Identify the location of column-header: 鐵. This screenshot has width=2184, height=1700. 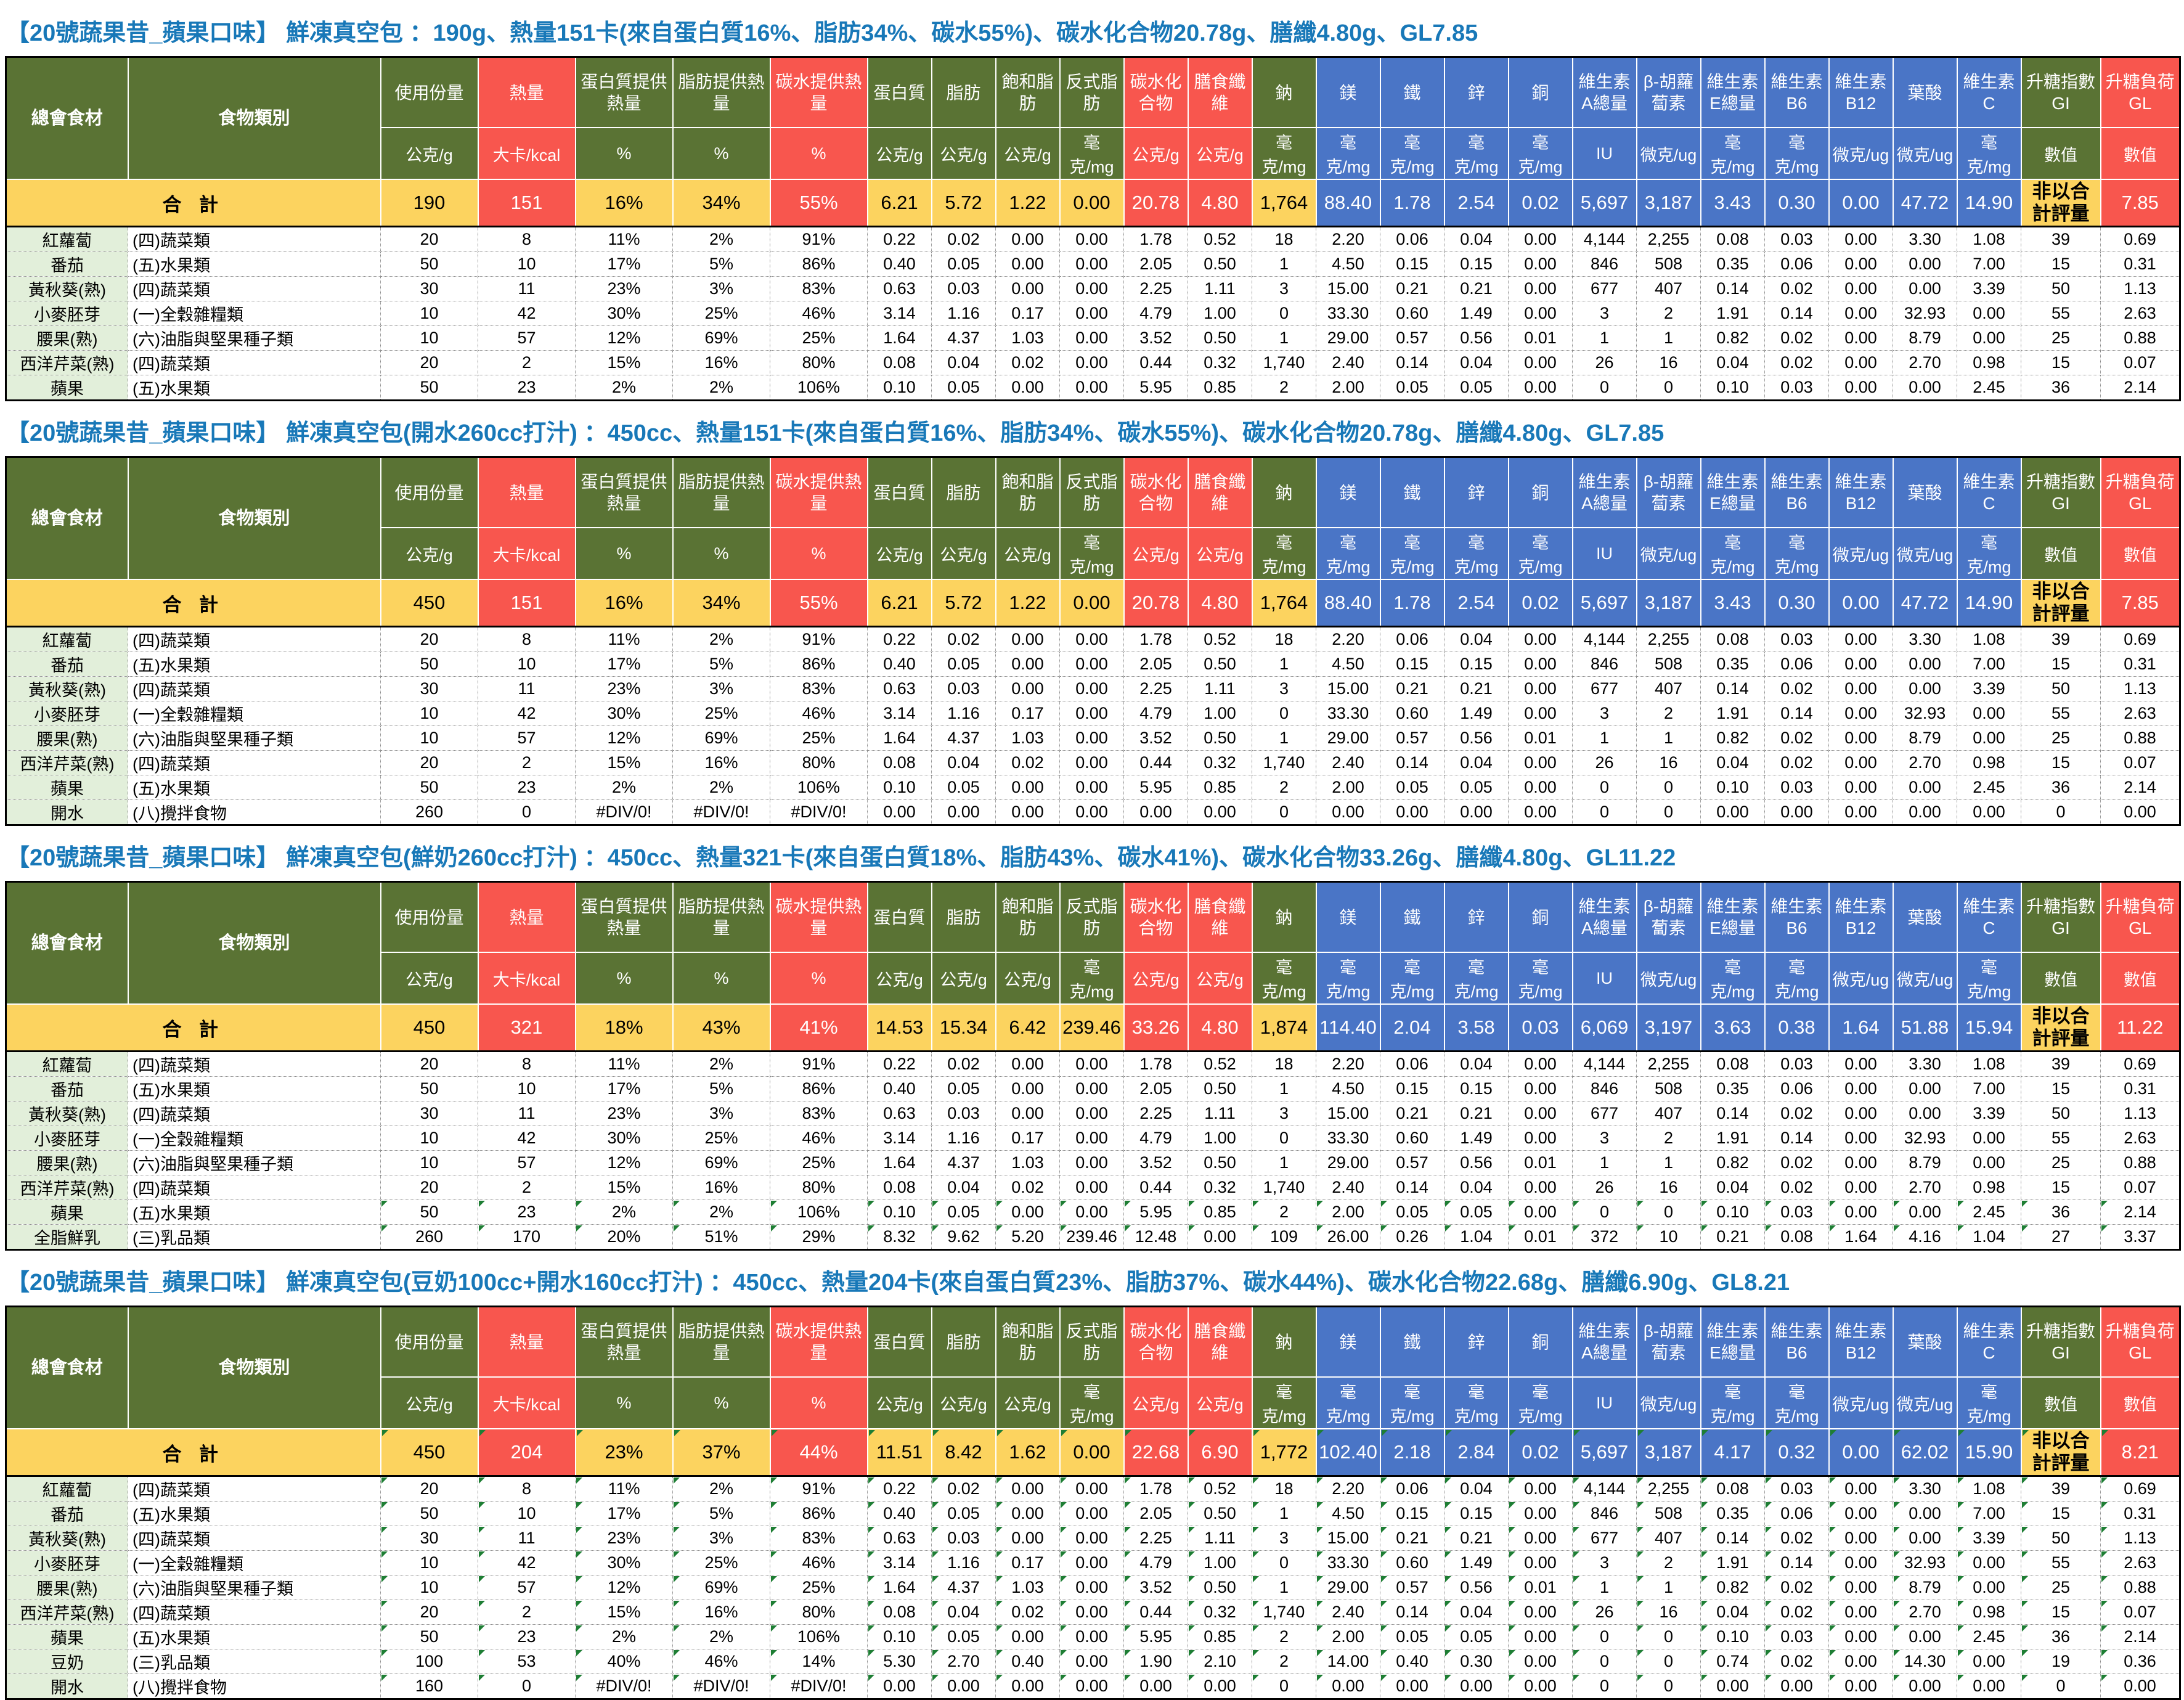
(1412, 917).